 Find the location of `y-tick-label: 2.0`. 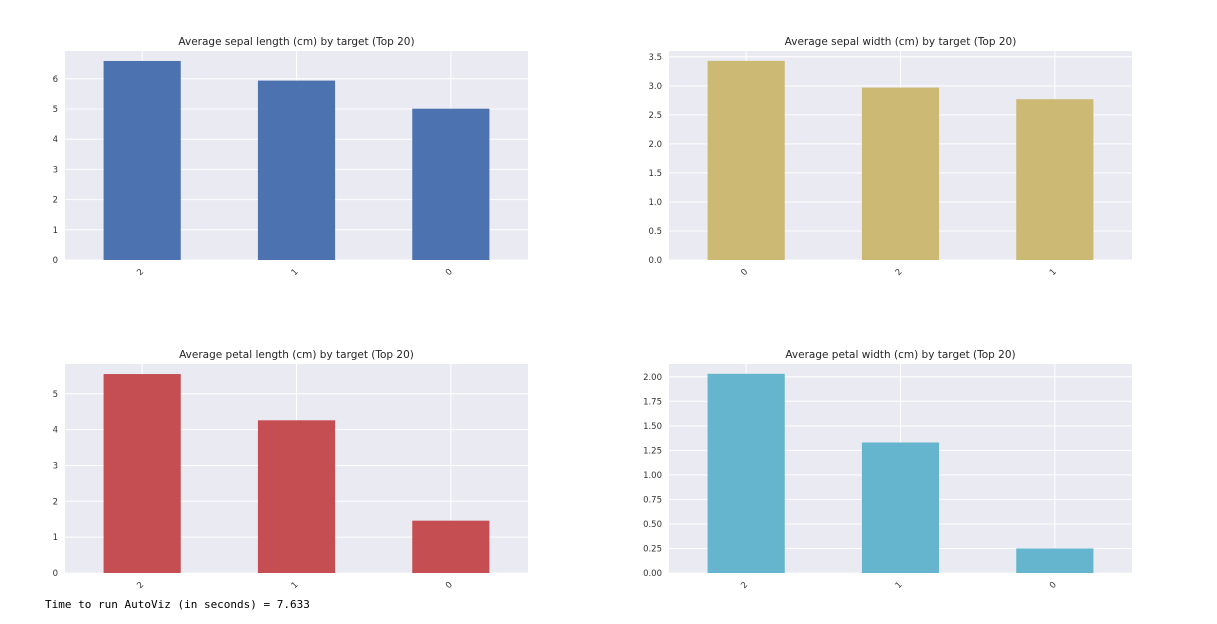

y-tick-label: 2.0 is located at coordinates (655, 145).